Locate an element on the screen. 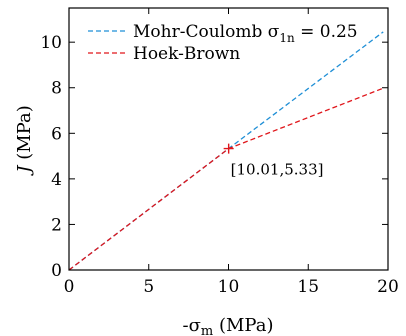 This screenshot has width=406, height=336. y-tick-label: 8 is located at coordinates (56, 89).